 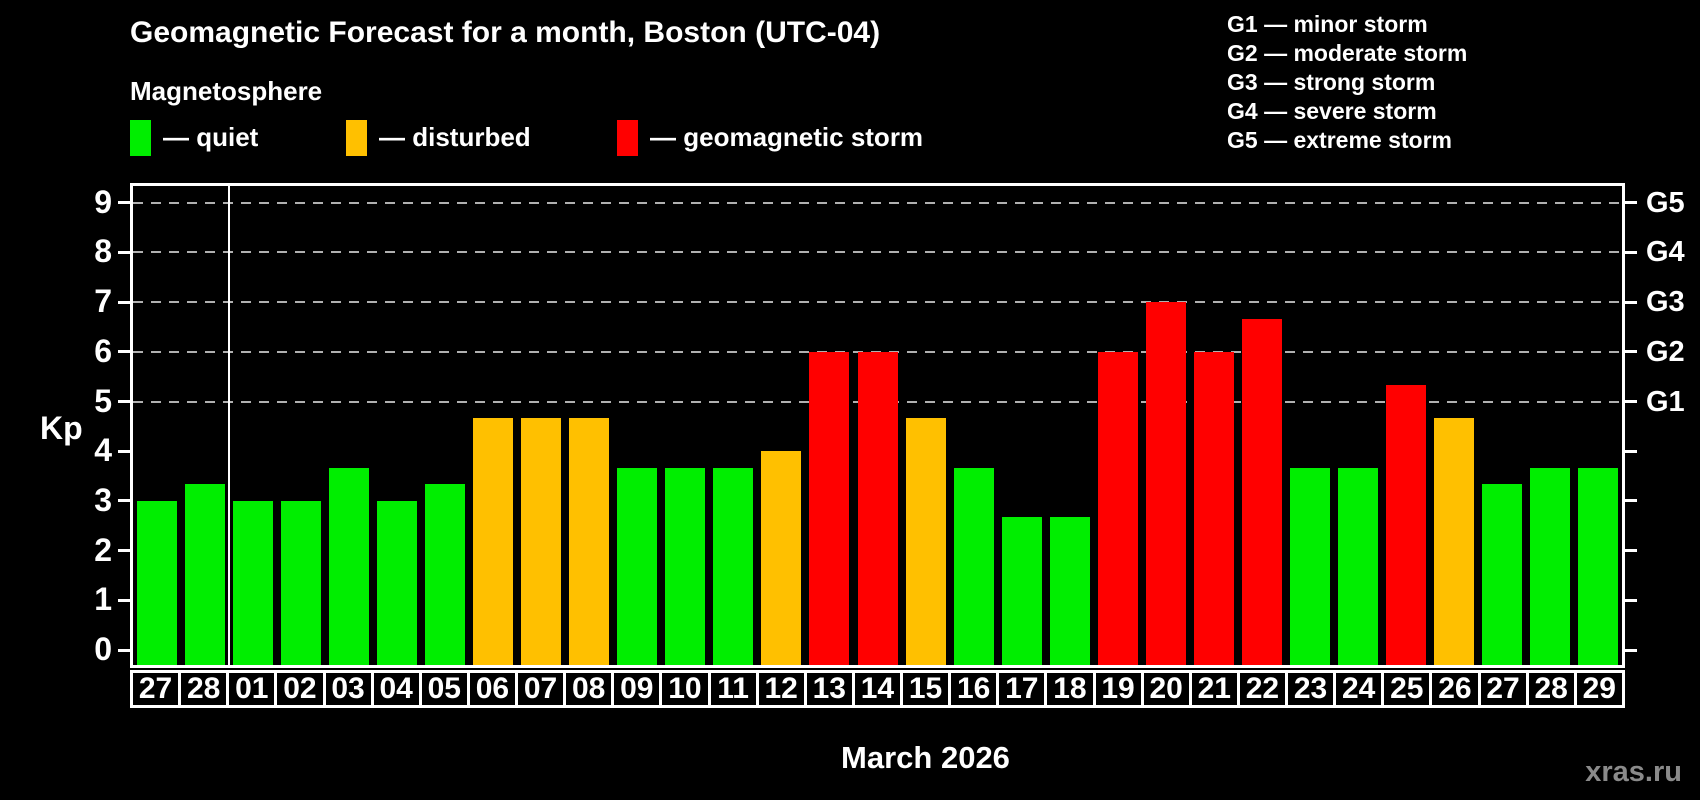 What do you see at coordinates (445, 574) in the screenshot?
I see `bar-6-day-05-kp-3.33` at bounding box center [445, 574].